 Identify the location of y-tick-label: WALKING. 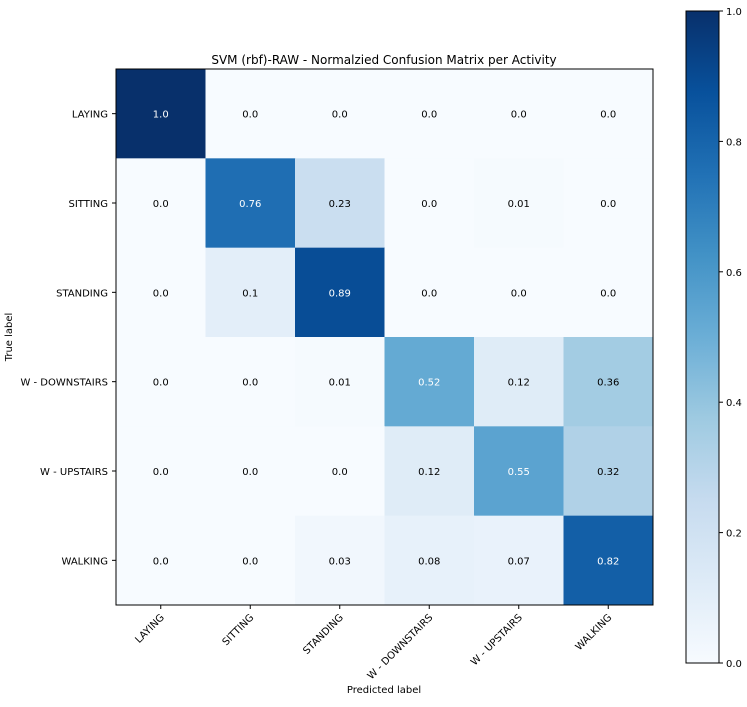
(85, 561).